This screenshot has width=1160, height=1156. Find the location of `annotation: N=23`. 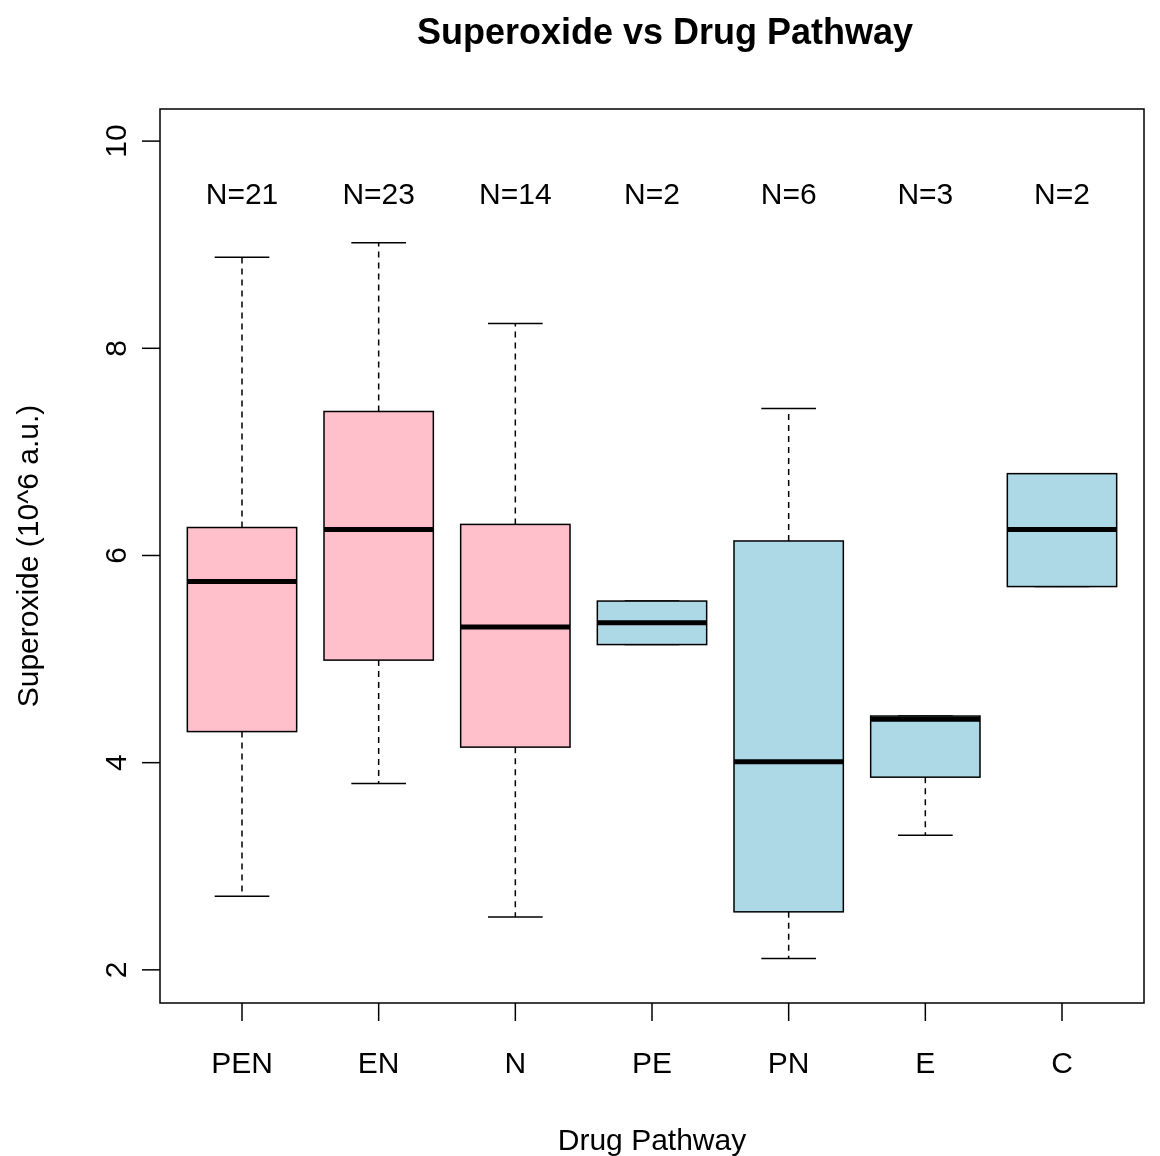

annotation: N=23 is located at coordinates (378, 193).